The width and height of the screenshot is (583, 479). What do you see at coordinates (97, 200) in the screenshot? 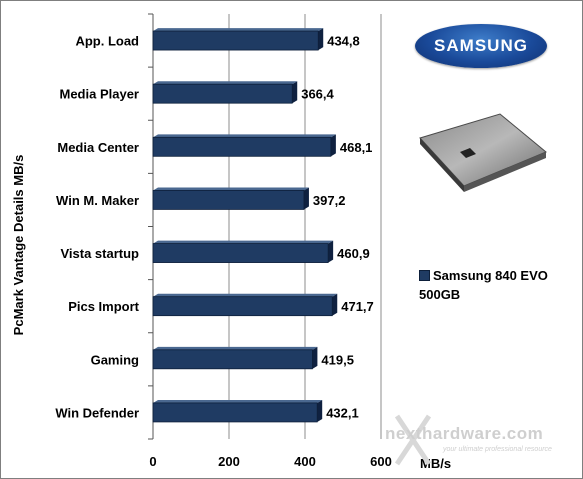
I see `category-label: Win M. Maker` at bounding box center [97, 200].